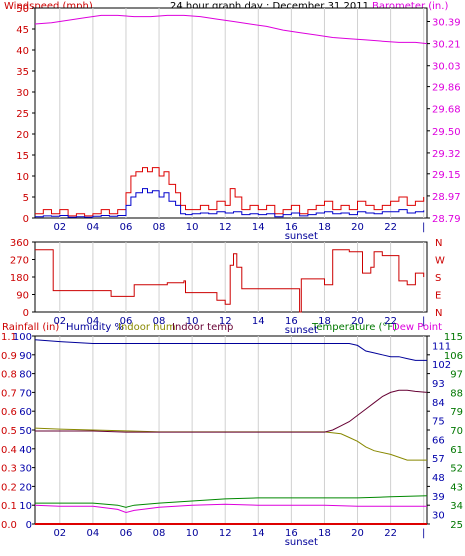 The width and height of the screenshot is (465, 556). I want to click on rain-ytick-label-2: 0.2, so click(9, 487).